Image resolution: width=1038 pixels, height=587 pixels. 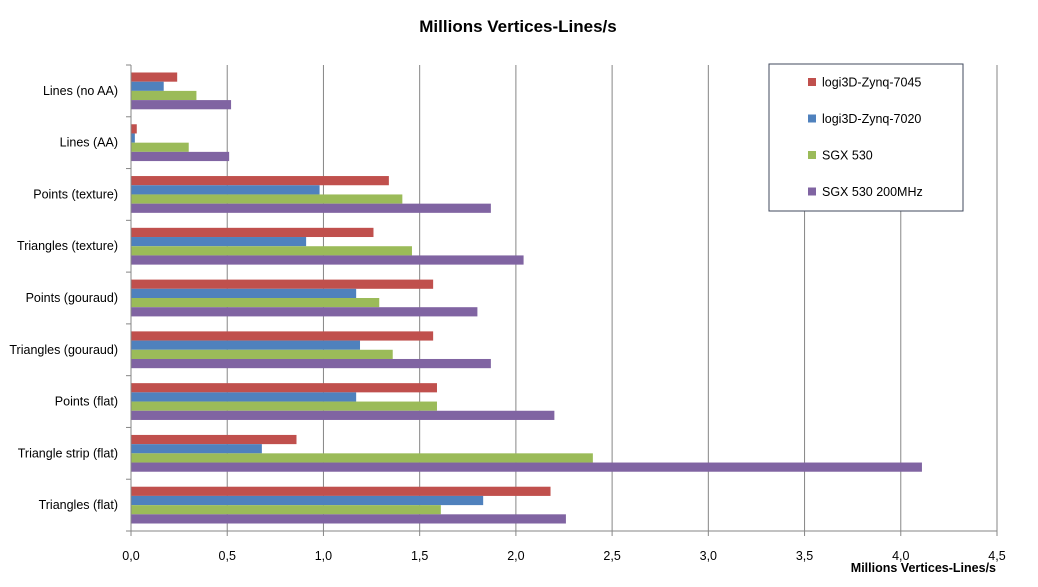 What do you see at coordinates (996, 556) in the screenshot?
I see `x-tick-label: 4,5` at bounding box center [996, 556].